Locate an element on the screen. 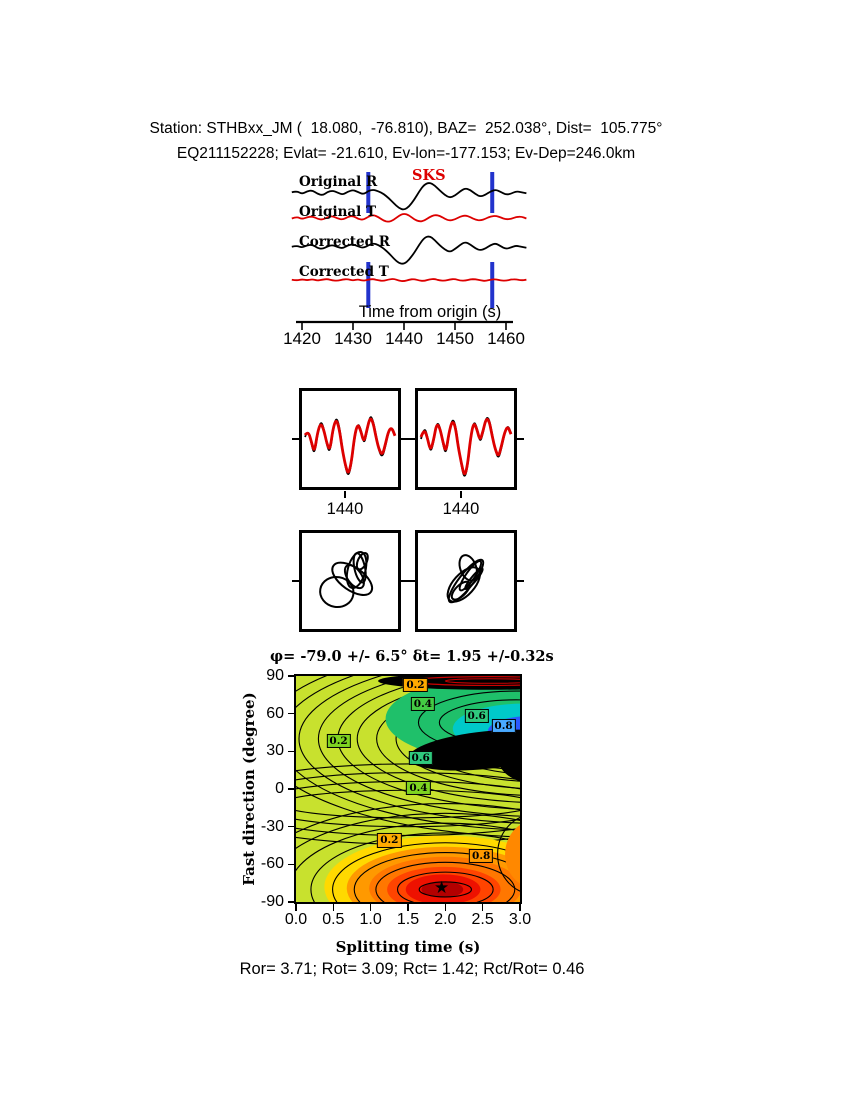 This screenshot has height=1100, width=850. time-axis-tick-label: 1460 is located at coordinates (506, 338).